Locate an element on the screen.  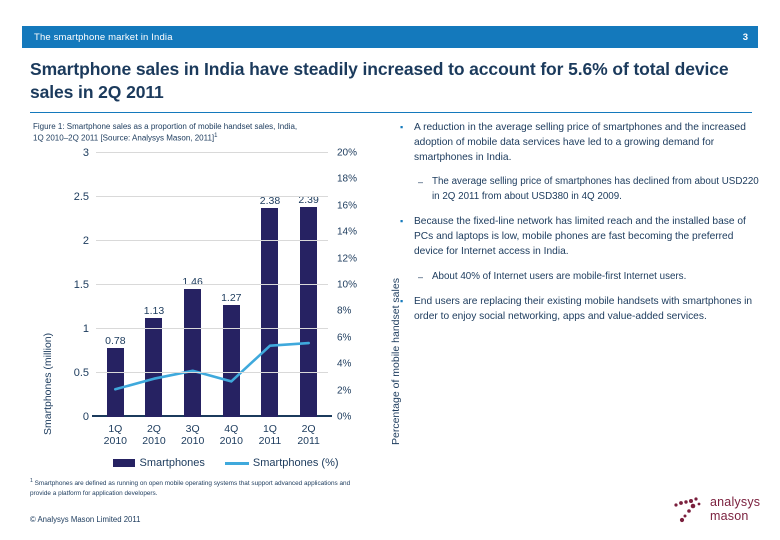
bar-column: 1.27 is located at coordinates (231, 285).